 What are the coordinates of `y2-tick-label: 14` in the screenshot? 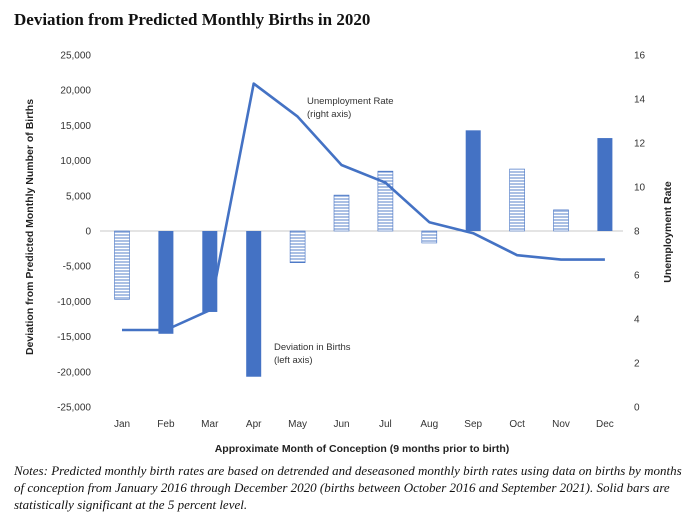 It's located at (640, 100).